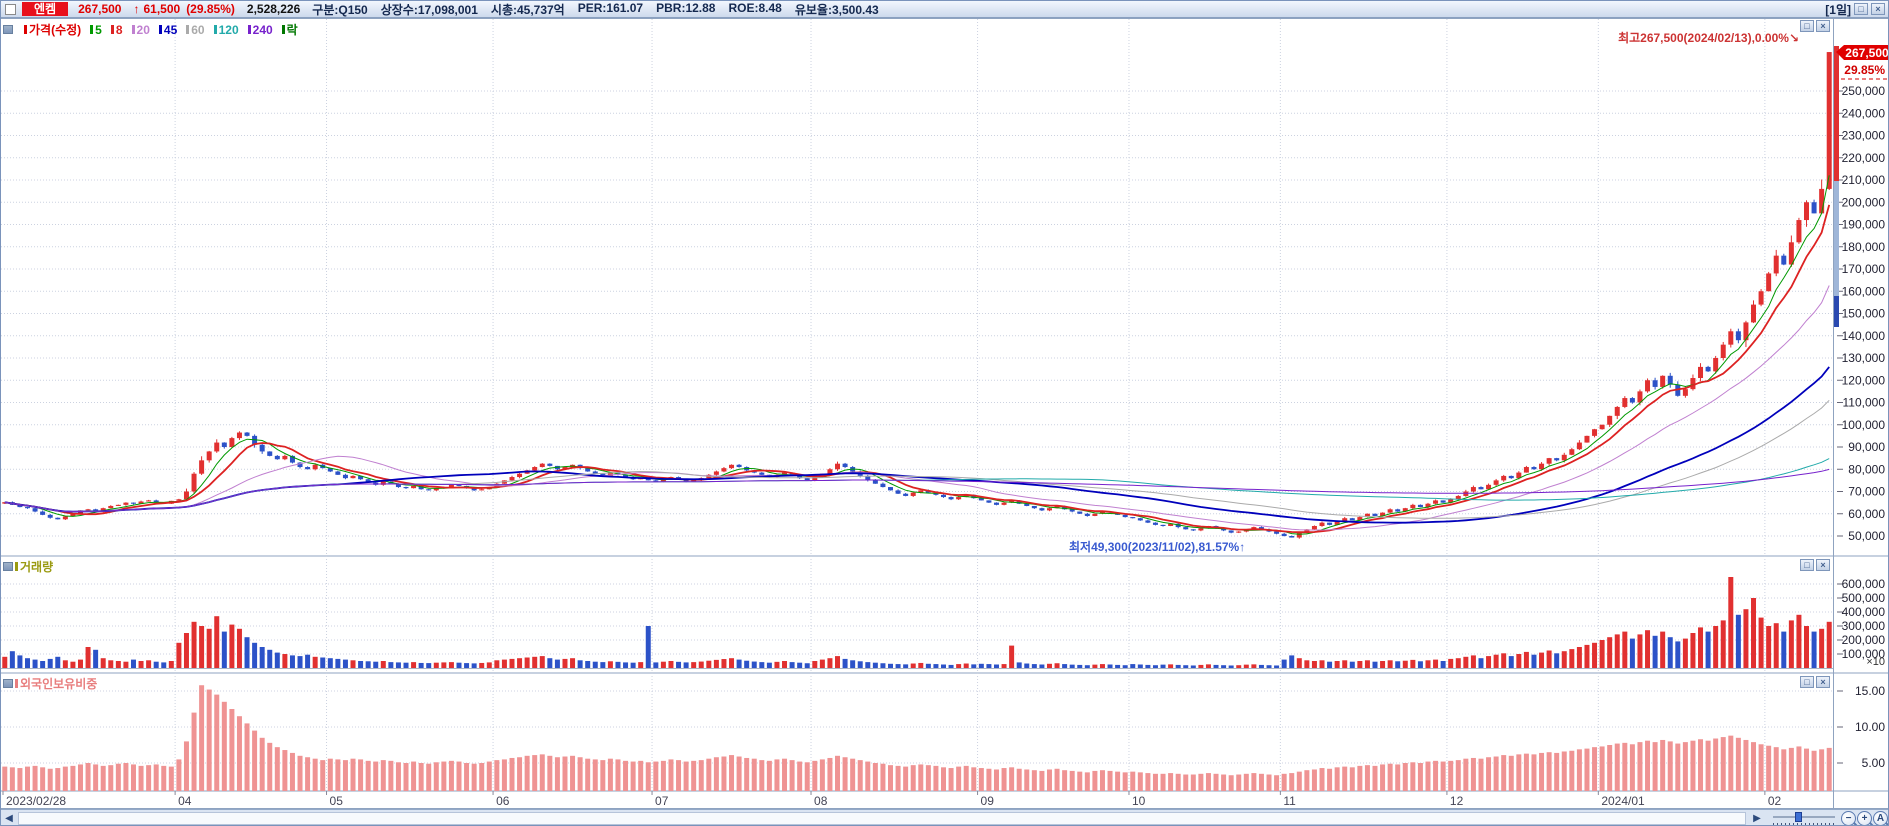 This screenshot has height=826, width=1889. Describe the element at coordinates (1866, 469) in the screenshot. I see `svg-text: 80,000` at that location.